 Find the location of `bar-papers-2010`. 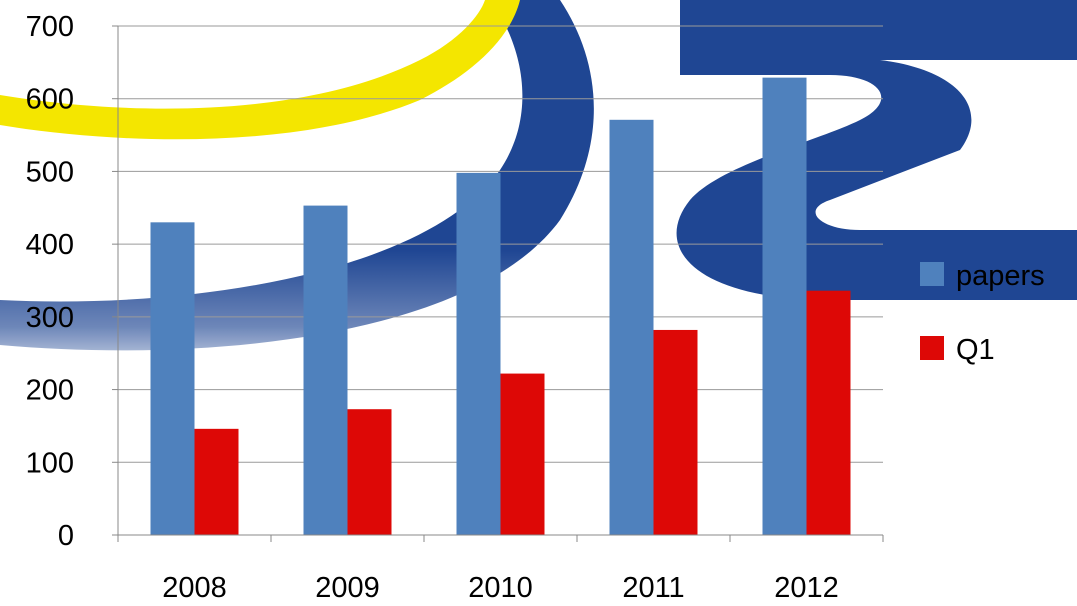

bar-papers-2010 is located at coordinates (478, 353).